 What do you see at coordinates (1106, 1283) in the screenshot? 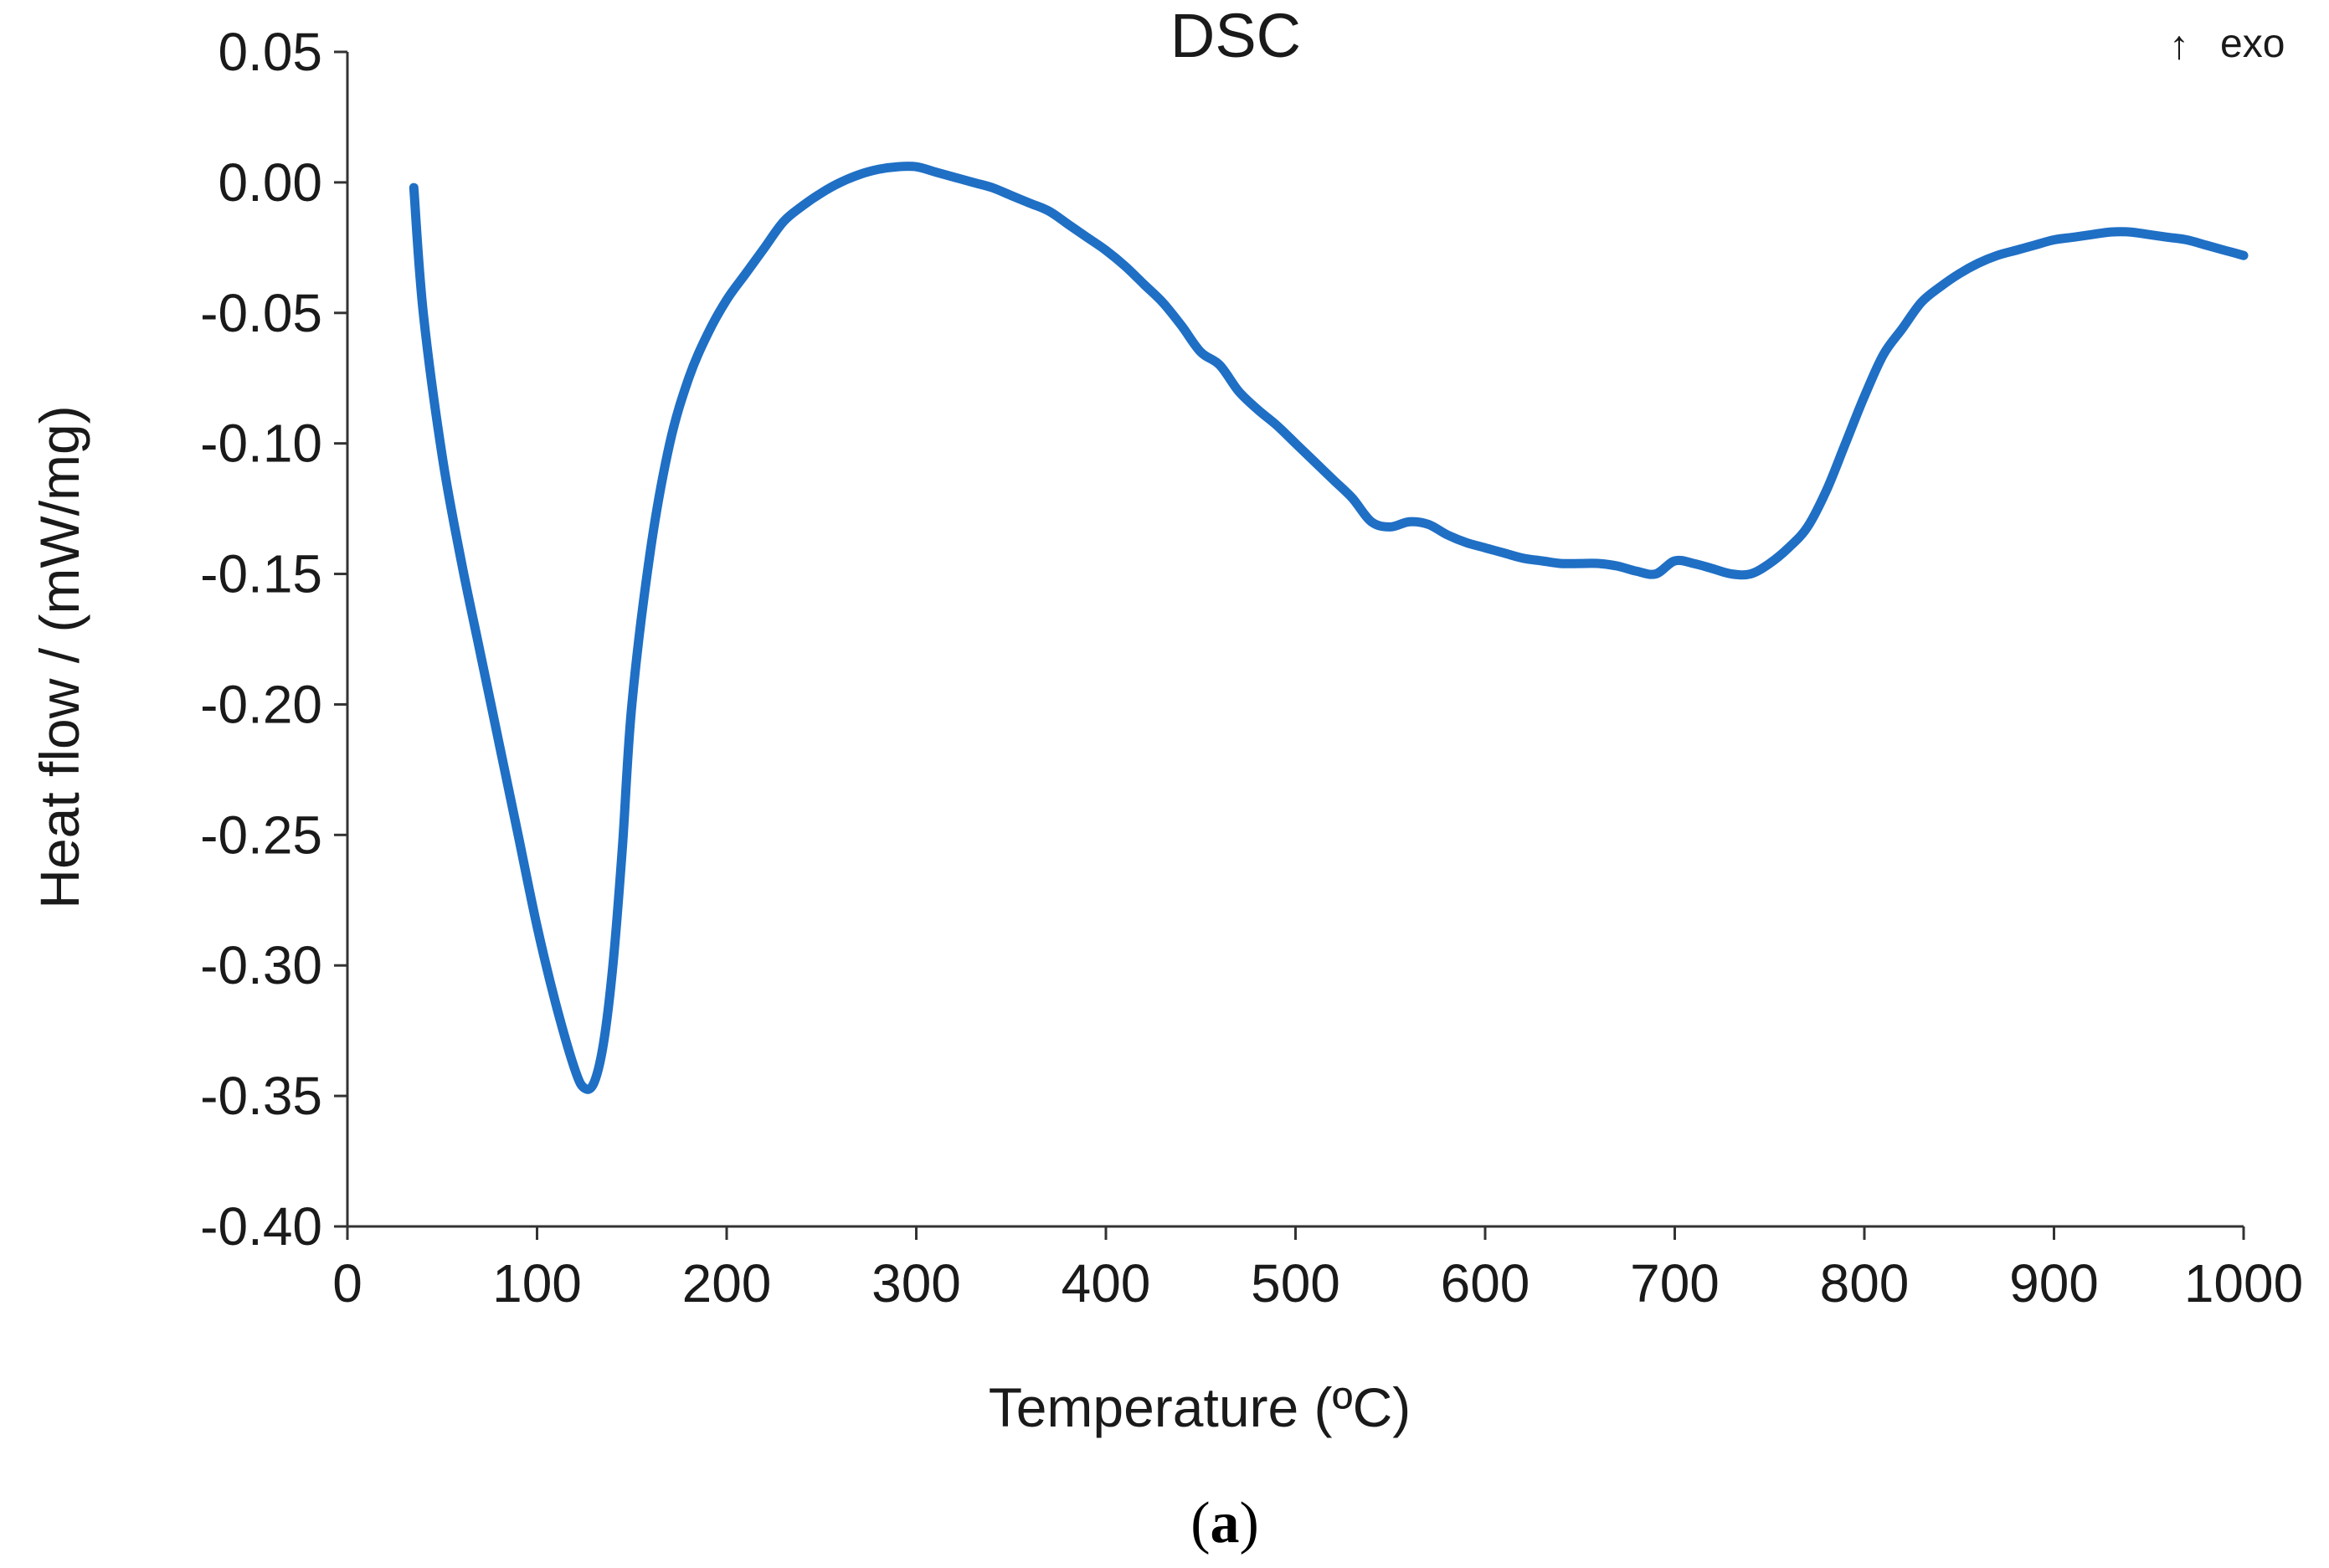
I see `x-tick-label: 400` at bounding box center [1106, 1283].